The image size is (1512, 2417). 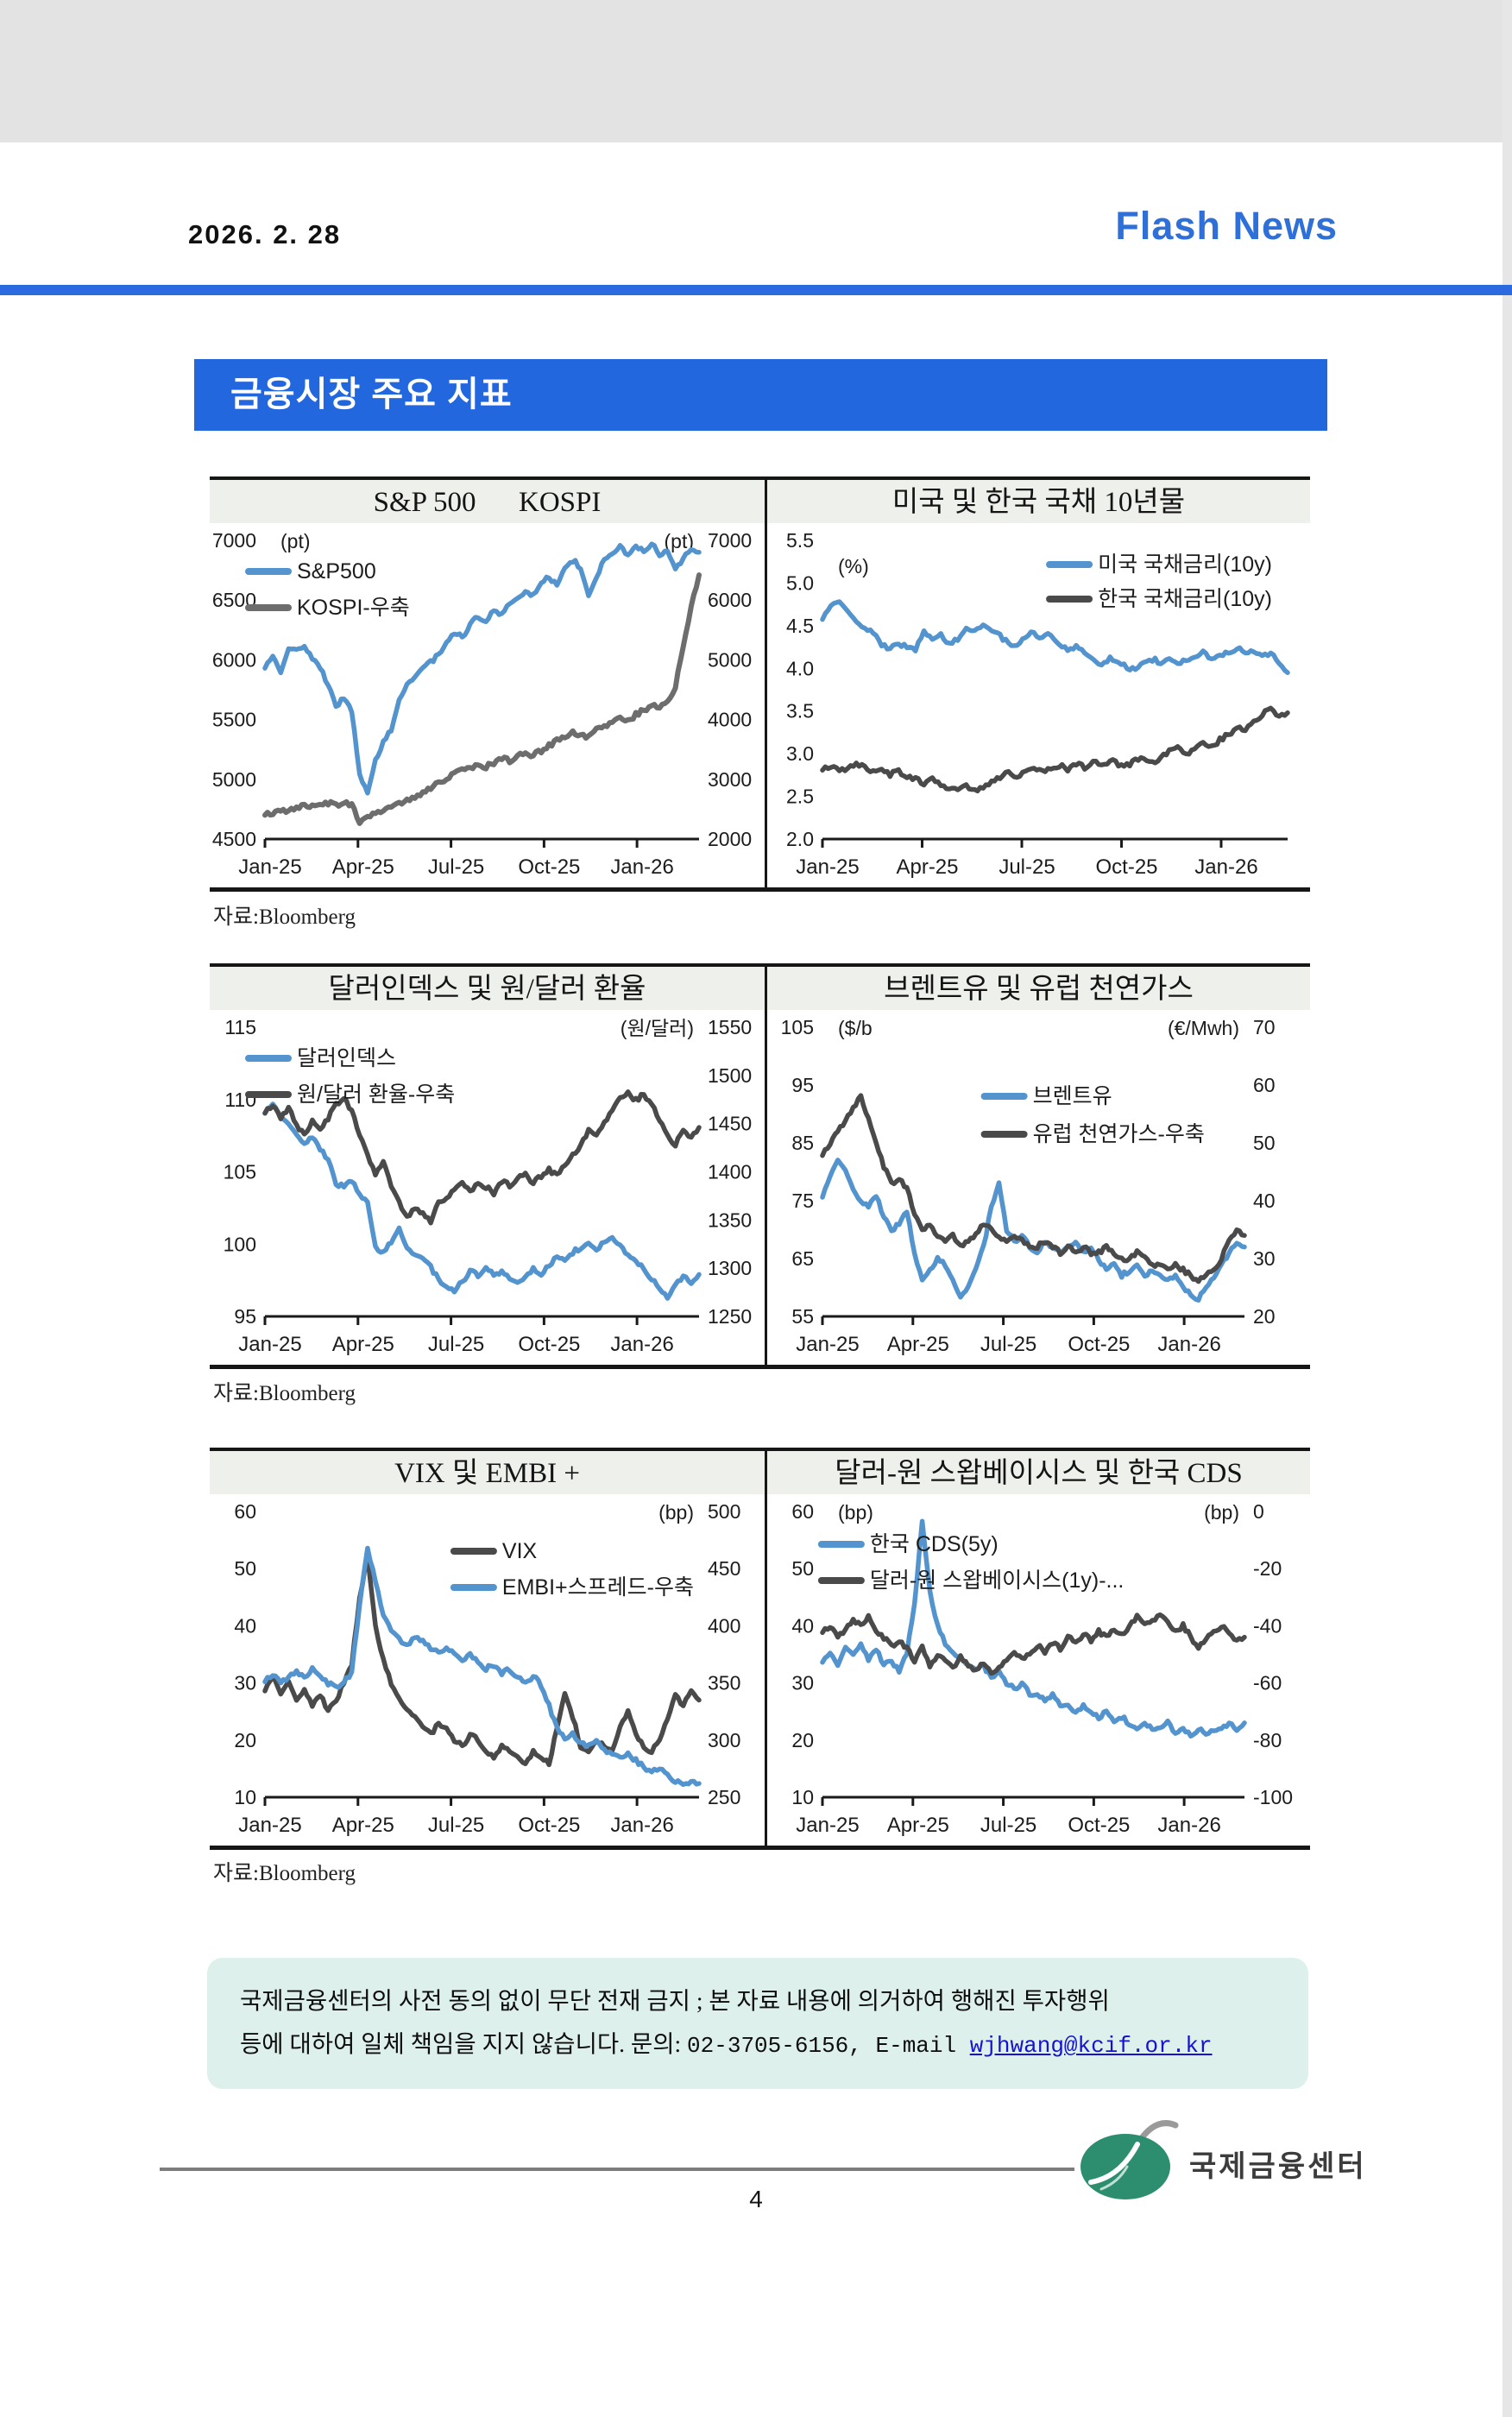 What do you see at coordinates (1264, 1085) in the screenshot?
I see `svg-text: 60` at bounding box center [1264, 1085].